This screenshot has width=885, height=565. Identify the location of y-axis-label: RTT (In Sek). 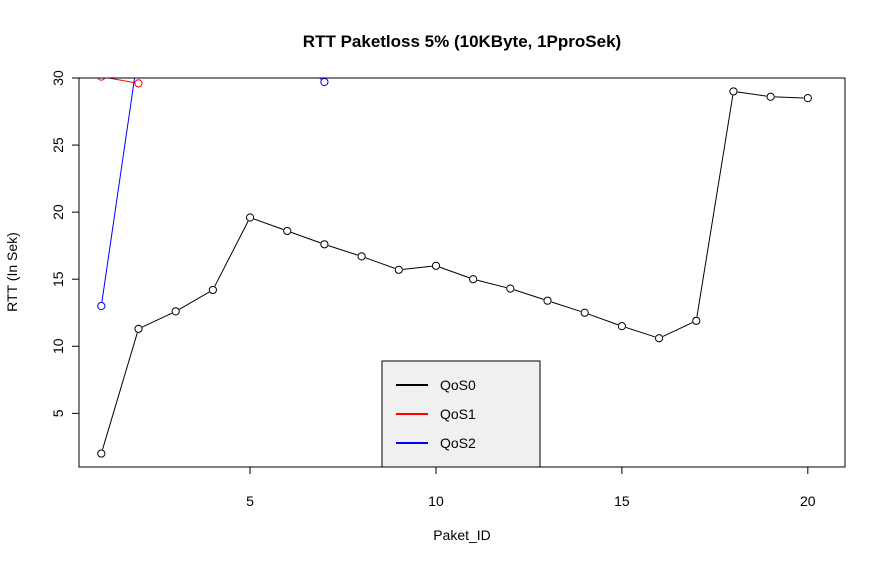
(12, 272).